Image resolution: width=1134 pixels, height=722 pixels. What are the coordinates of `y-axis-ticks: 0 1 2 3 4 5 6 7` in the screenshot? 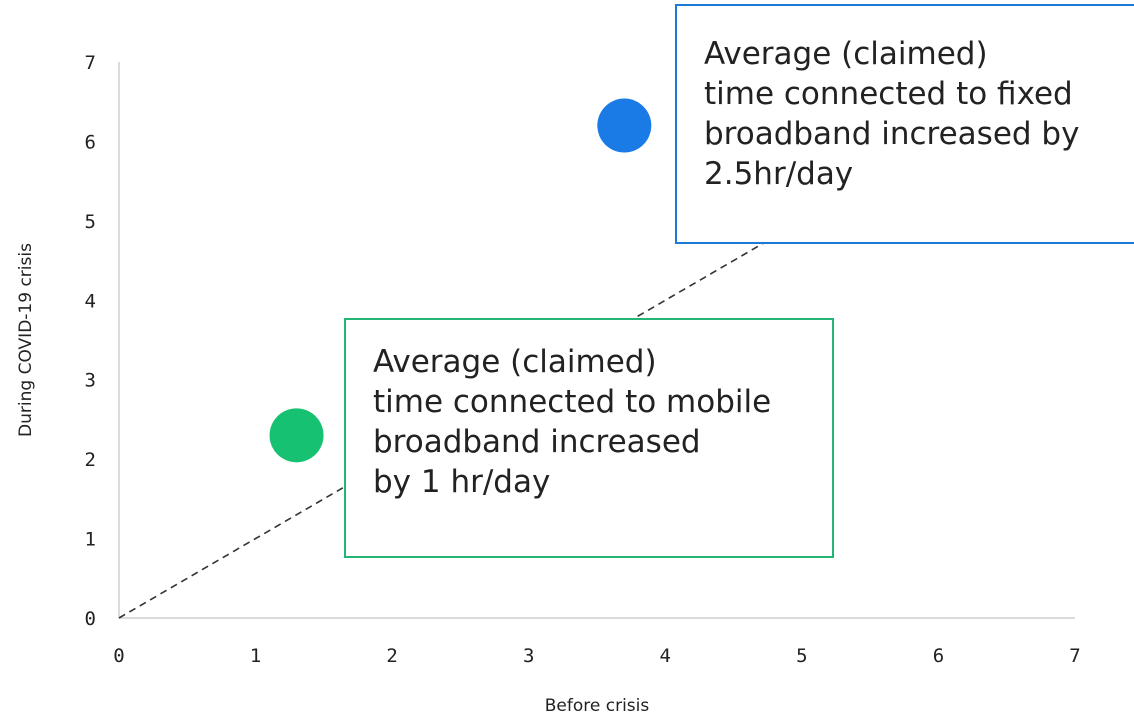 It's located at (90, 341).